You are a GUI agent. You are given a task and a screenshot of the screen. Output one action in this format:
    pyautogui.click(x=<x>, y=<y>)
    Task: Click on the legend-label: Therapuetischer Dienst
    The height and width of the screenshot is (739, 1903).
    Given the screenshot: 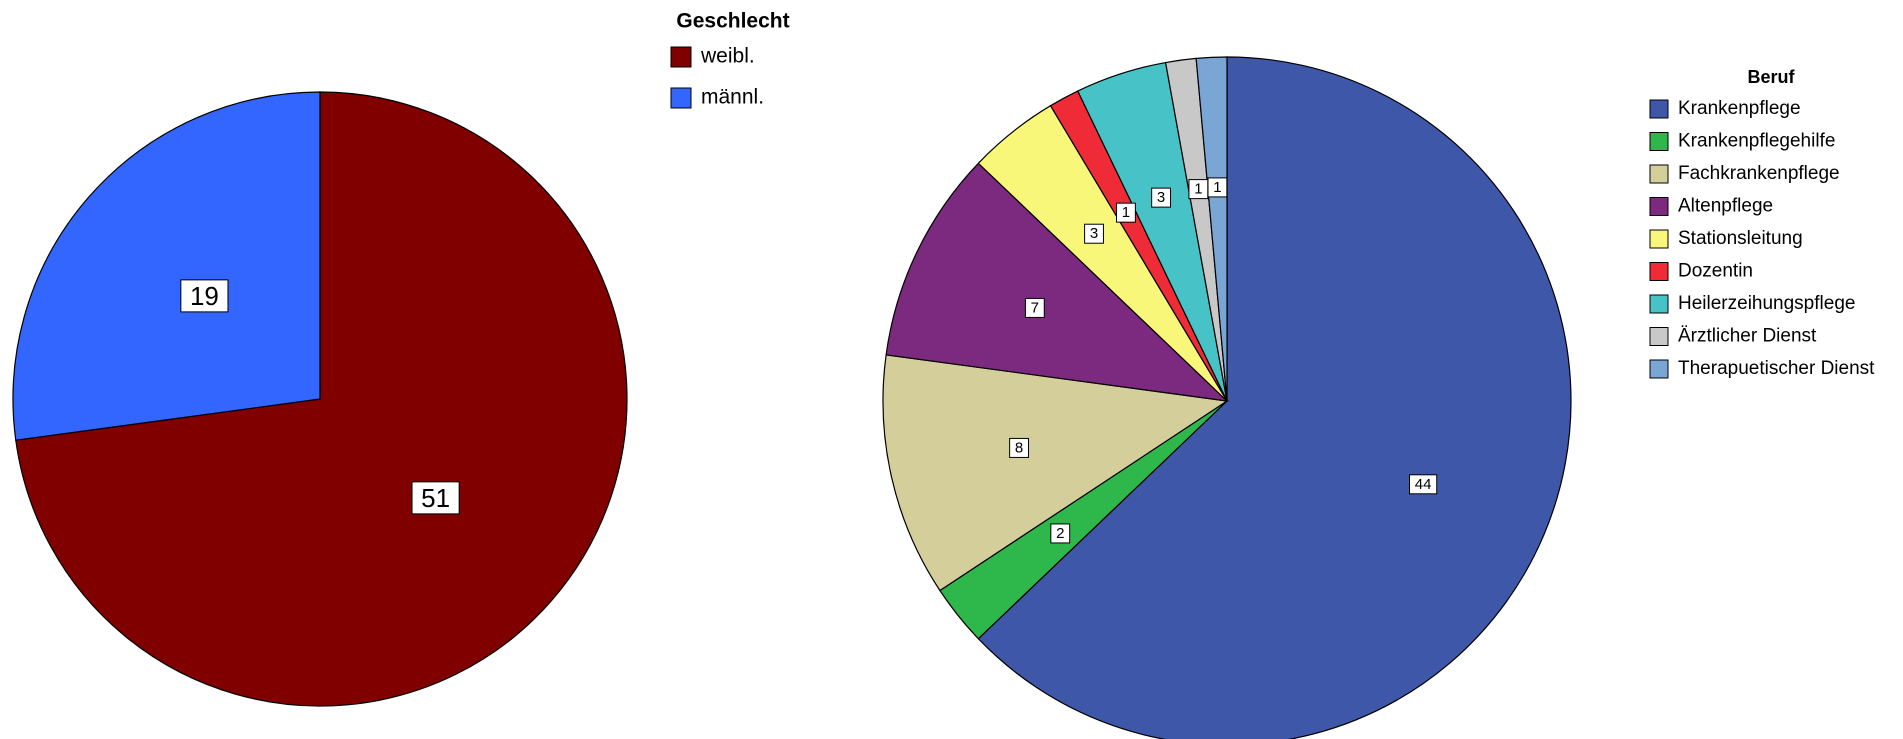 What is the action you would take?
    pyautogui.click(x=1776, y=368)
    